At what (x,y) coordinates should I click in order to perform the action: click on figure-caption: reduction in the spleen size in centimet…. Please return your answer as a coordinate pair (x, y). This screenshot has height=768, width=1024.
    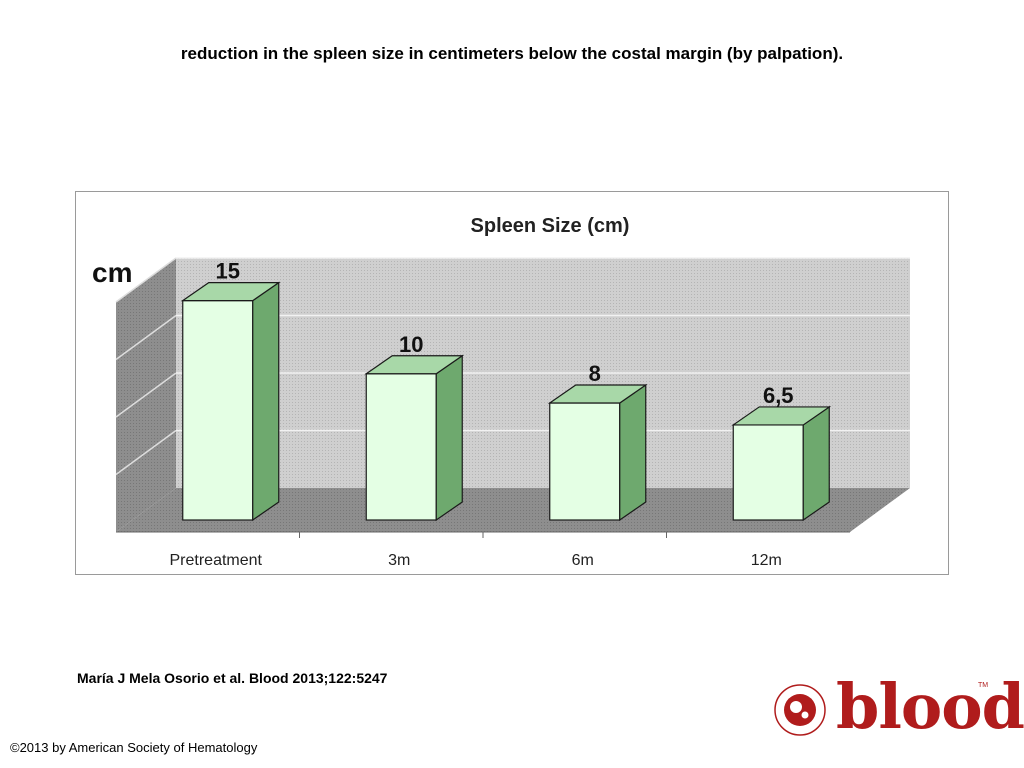
    Looking at the image, I should click on (512, 53).